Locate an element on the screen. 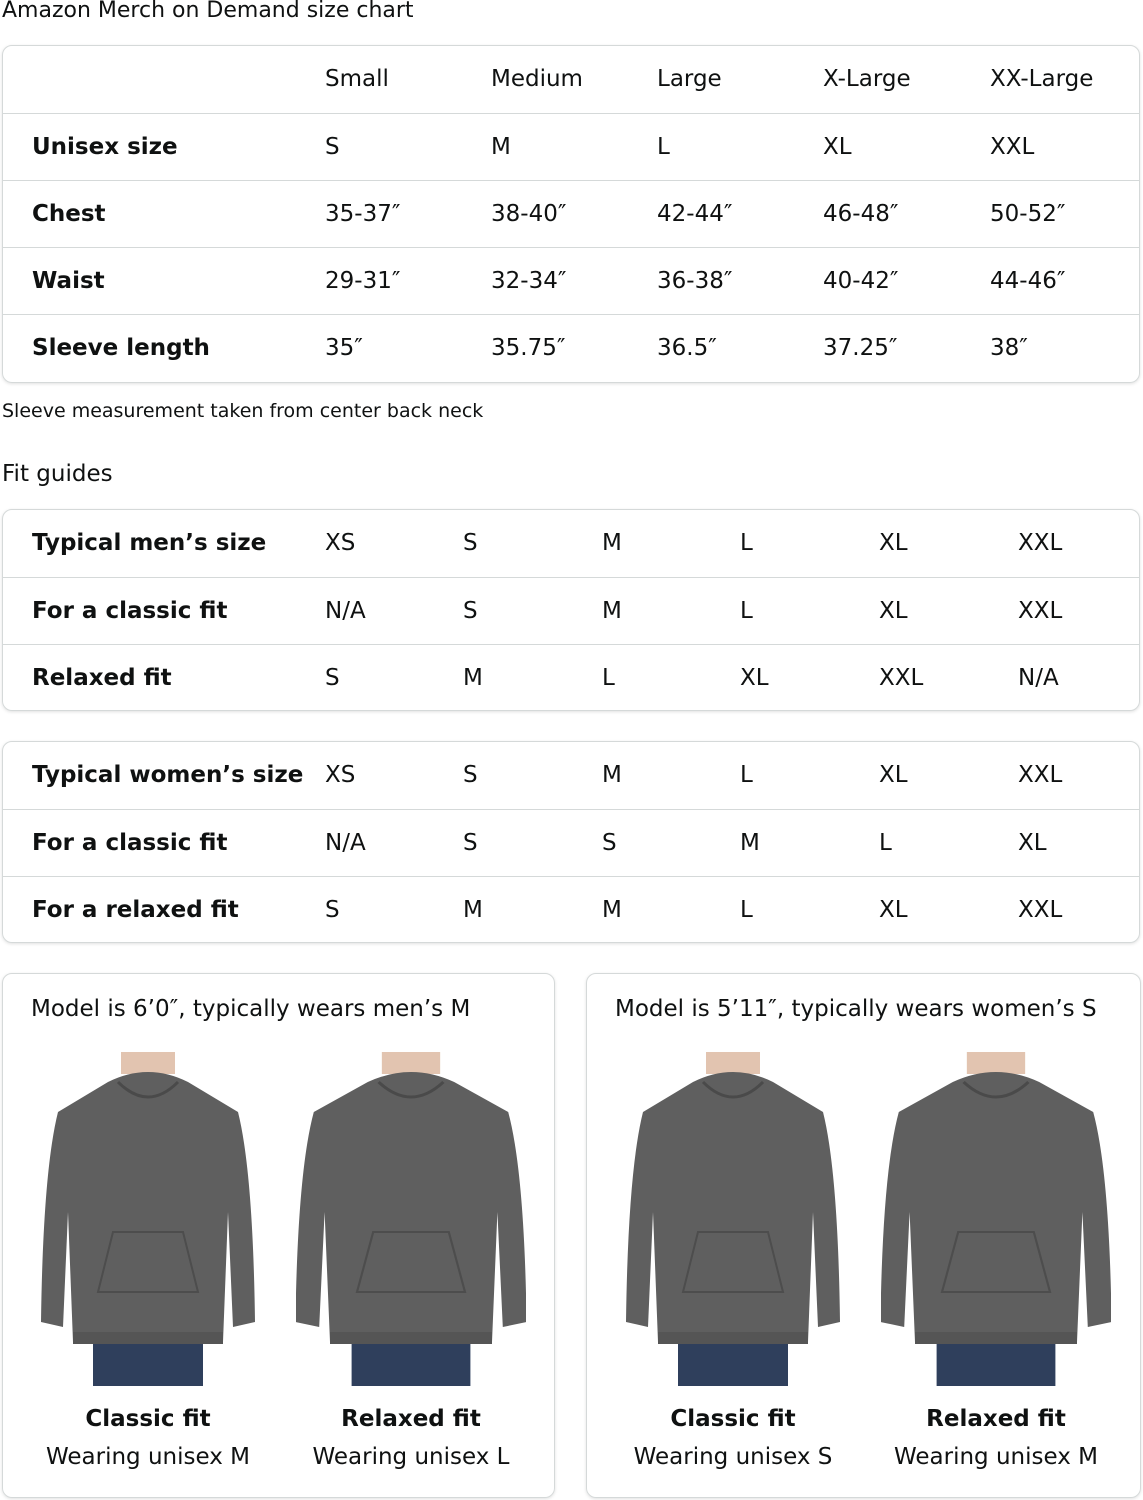 The image size is (1143, 1500). row-label: Typical women’s size is located at coordinates (168, 775).